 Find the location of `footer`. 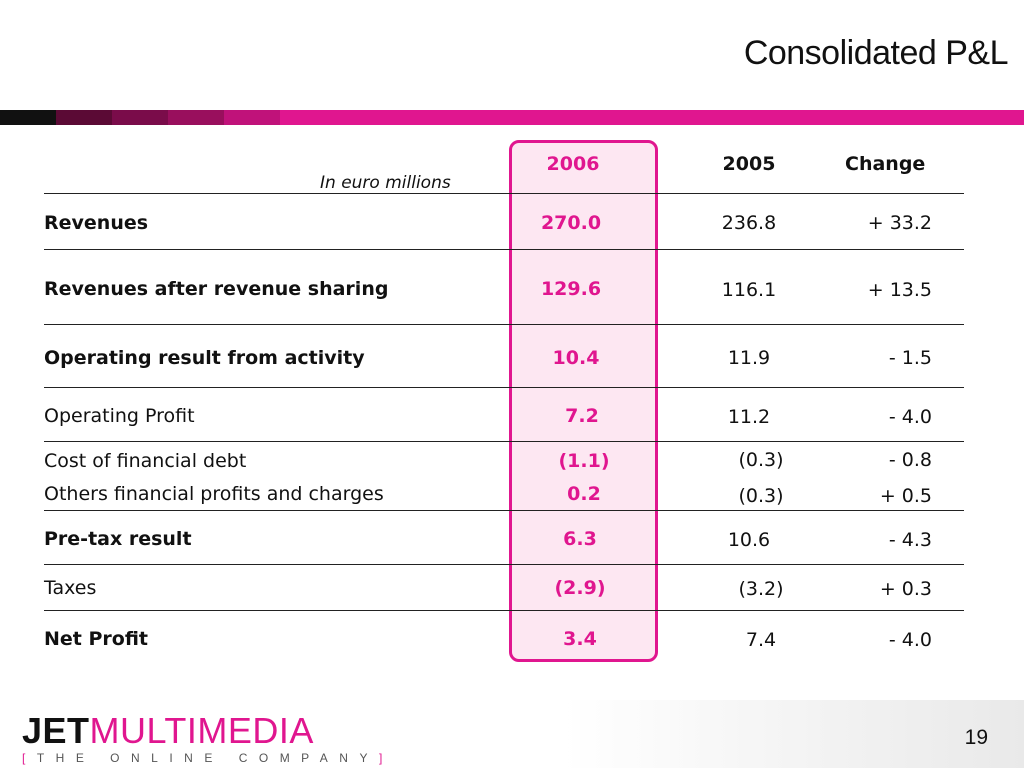

footer is located at coordinates (512, 734).